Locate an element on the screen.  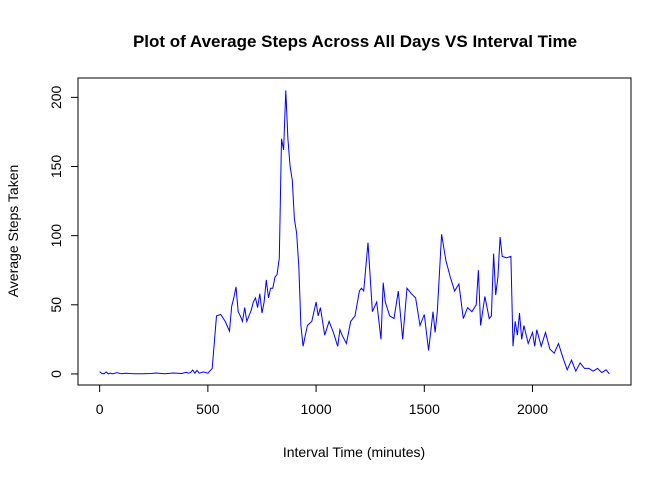
x-tick-label: 500 is located at coordinates (208, 409).